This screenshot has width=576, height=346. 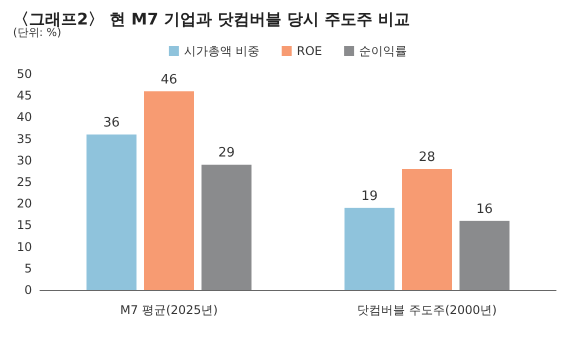 What do you see at coordinates (222, 51) in the screenshot?
I see `legend-label: 시가총액 비중` at bounding box center [222, 51].